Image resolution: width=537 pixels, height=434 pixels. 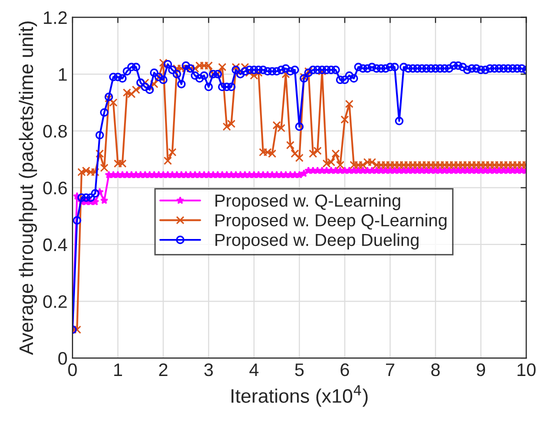 I want to click on y-tick-label: 1.2, so click(x=55, y=17).